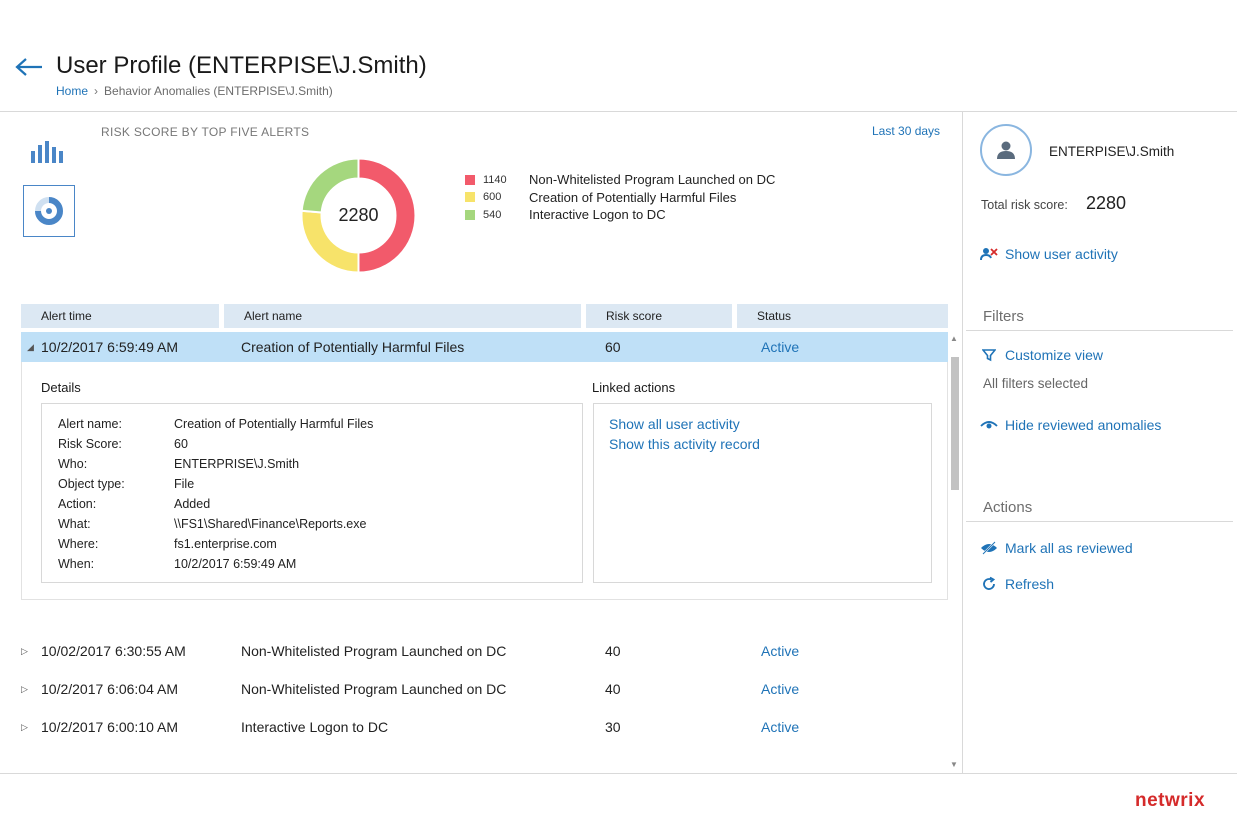  What do you see at coordinates (109, 347) in the screenshot?
I see `alert-time-cell: 10/2/2017 6:59:49 AM` at bounding box center [109, 347].